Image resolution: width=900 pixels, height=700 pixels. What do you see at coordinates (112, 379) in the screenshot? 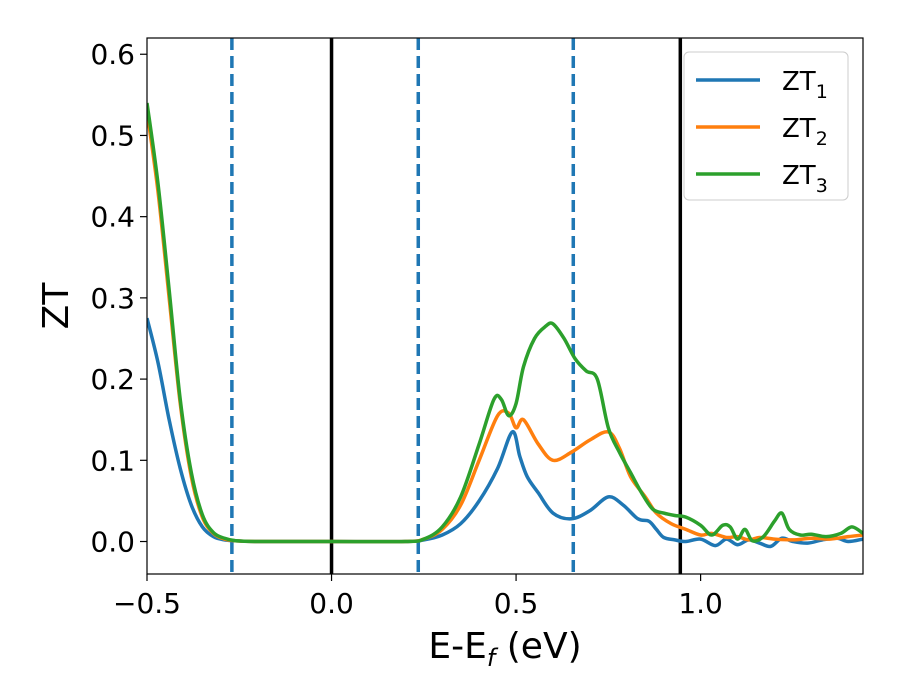
I see `y-tick-label: 0.2` at bounding box center [112, 379].